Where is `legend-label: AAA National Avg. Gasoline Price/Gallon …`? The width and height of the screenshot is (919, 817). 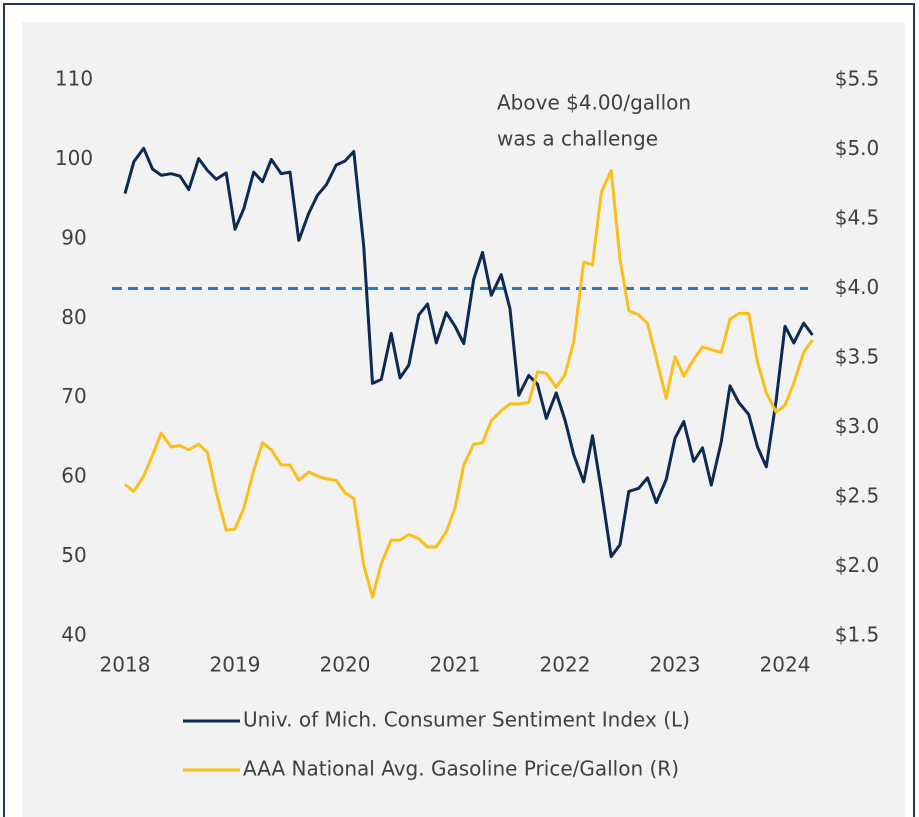 legend-label: AAA National Avg. Gasoline Price/Gallon … is located at coordinates (461, 769).